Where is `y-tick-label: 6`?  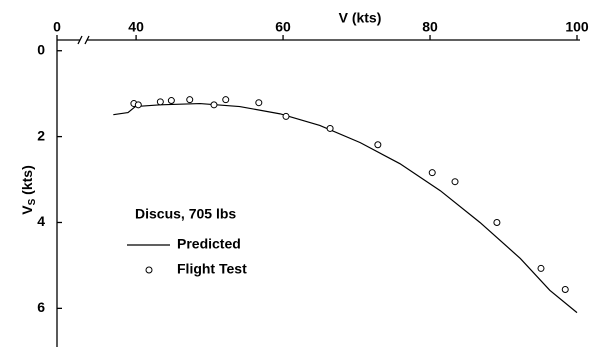 y-tick-label: 6 is located at coordinates (41, 307).